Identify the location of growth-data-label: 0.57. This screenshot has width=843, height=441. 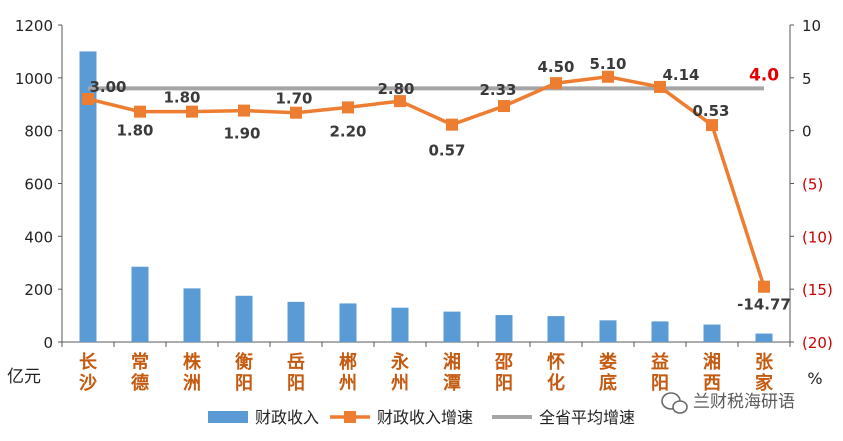
(446, 151).